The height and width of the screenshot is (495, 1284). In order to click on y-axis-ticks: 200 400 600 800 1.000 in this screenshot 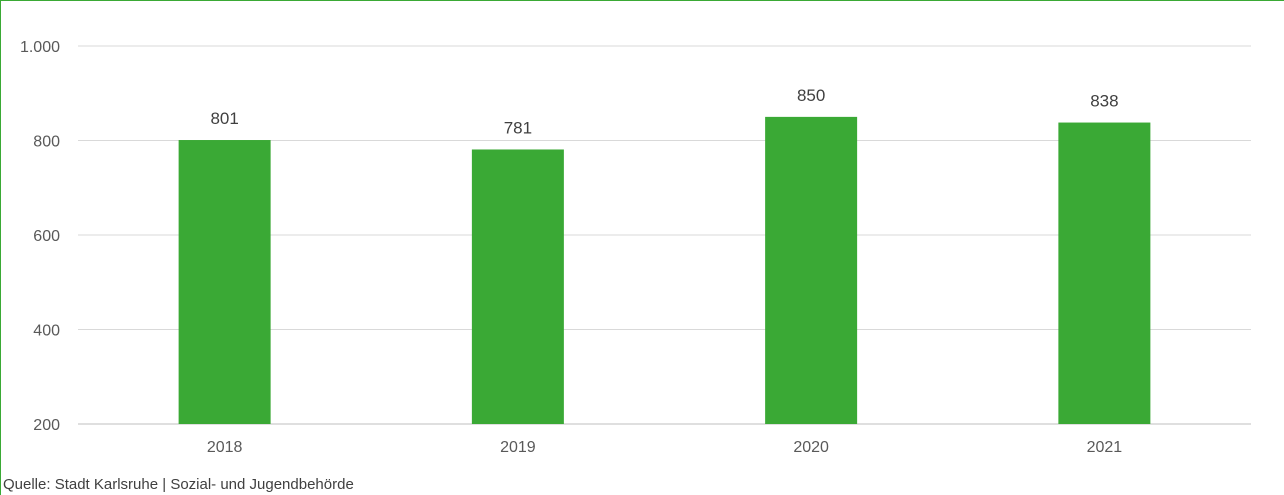, I will do `click(40, 236)`.